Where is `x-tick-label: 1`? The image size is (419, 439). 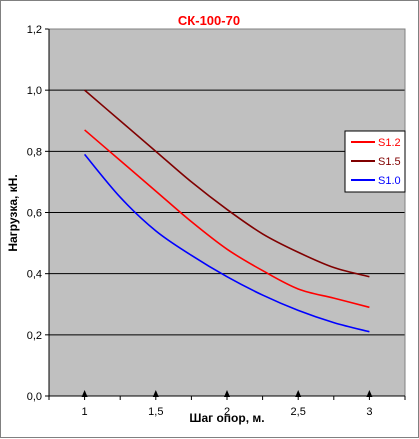 x-tick-label: 1 is located at coordinates (85, 412).